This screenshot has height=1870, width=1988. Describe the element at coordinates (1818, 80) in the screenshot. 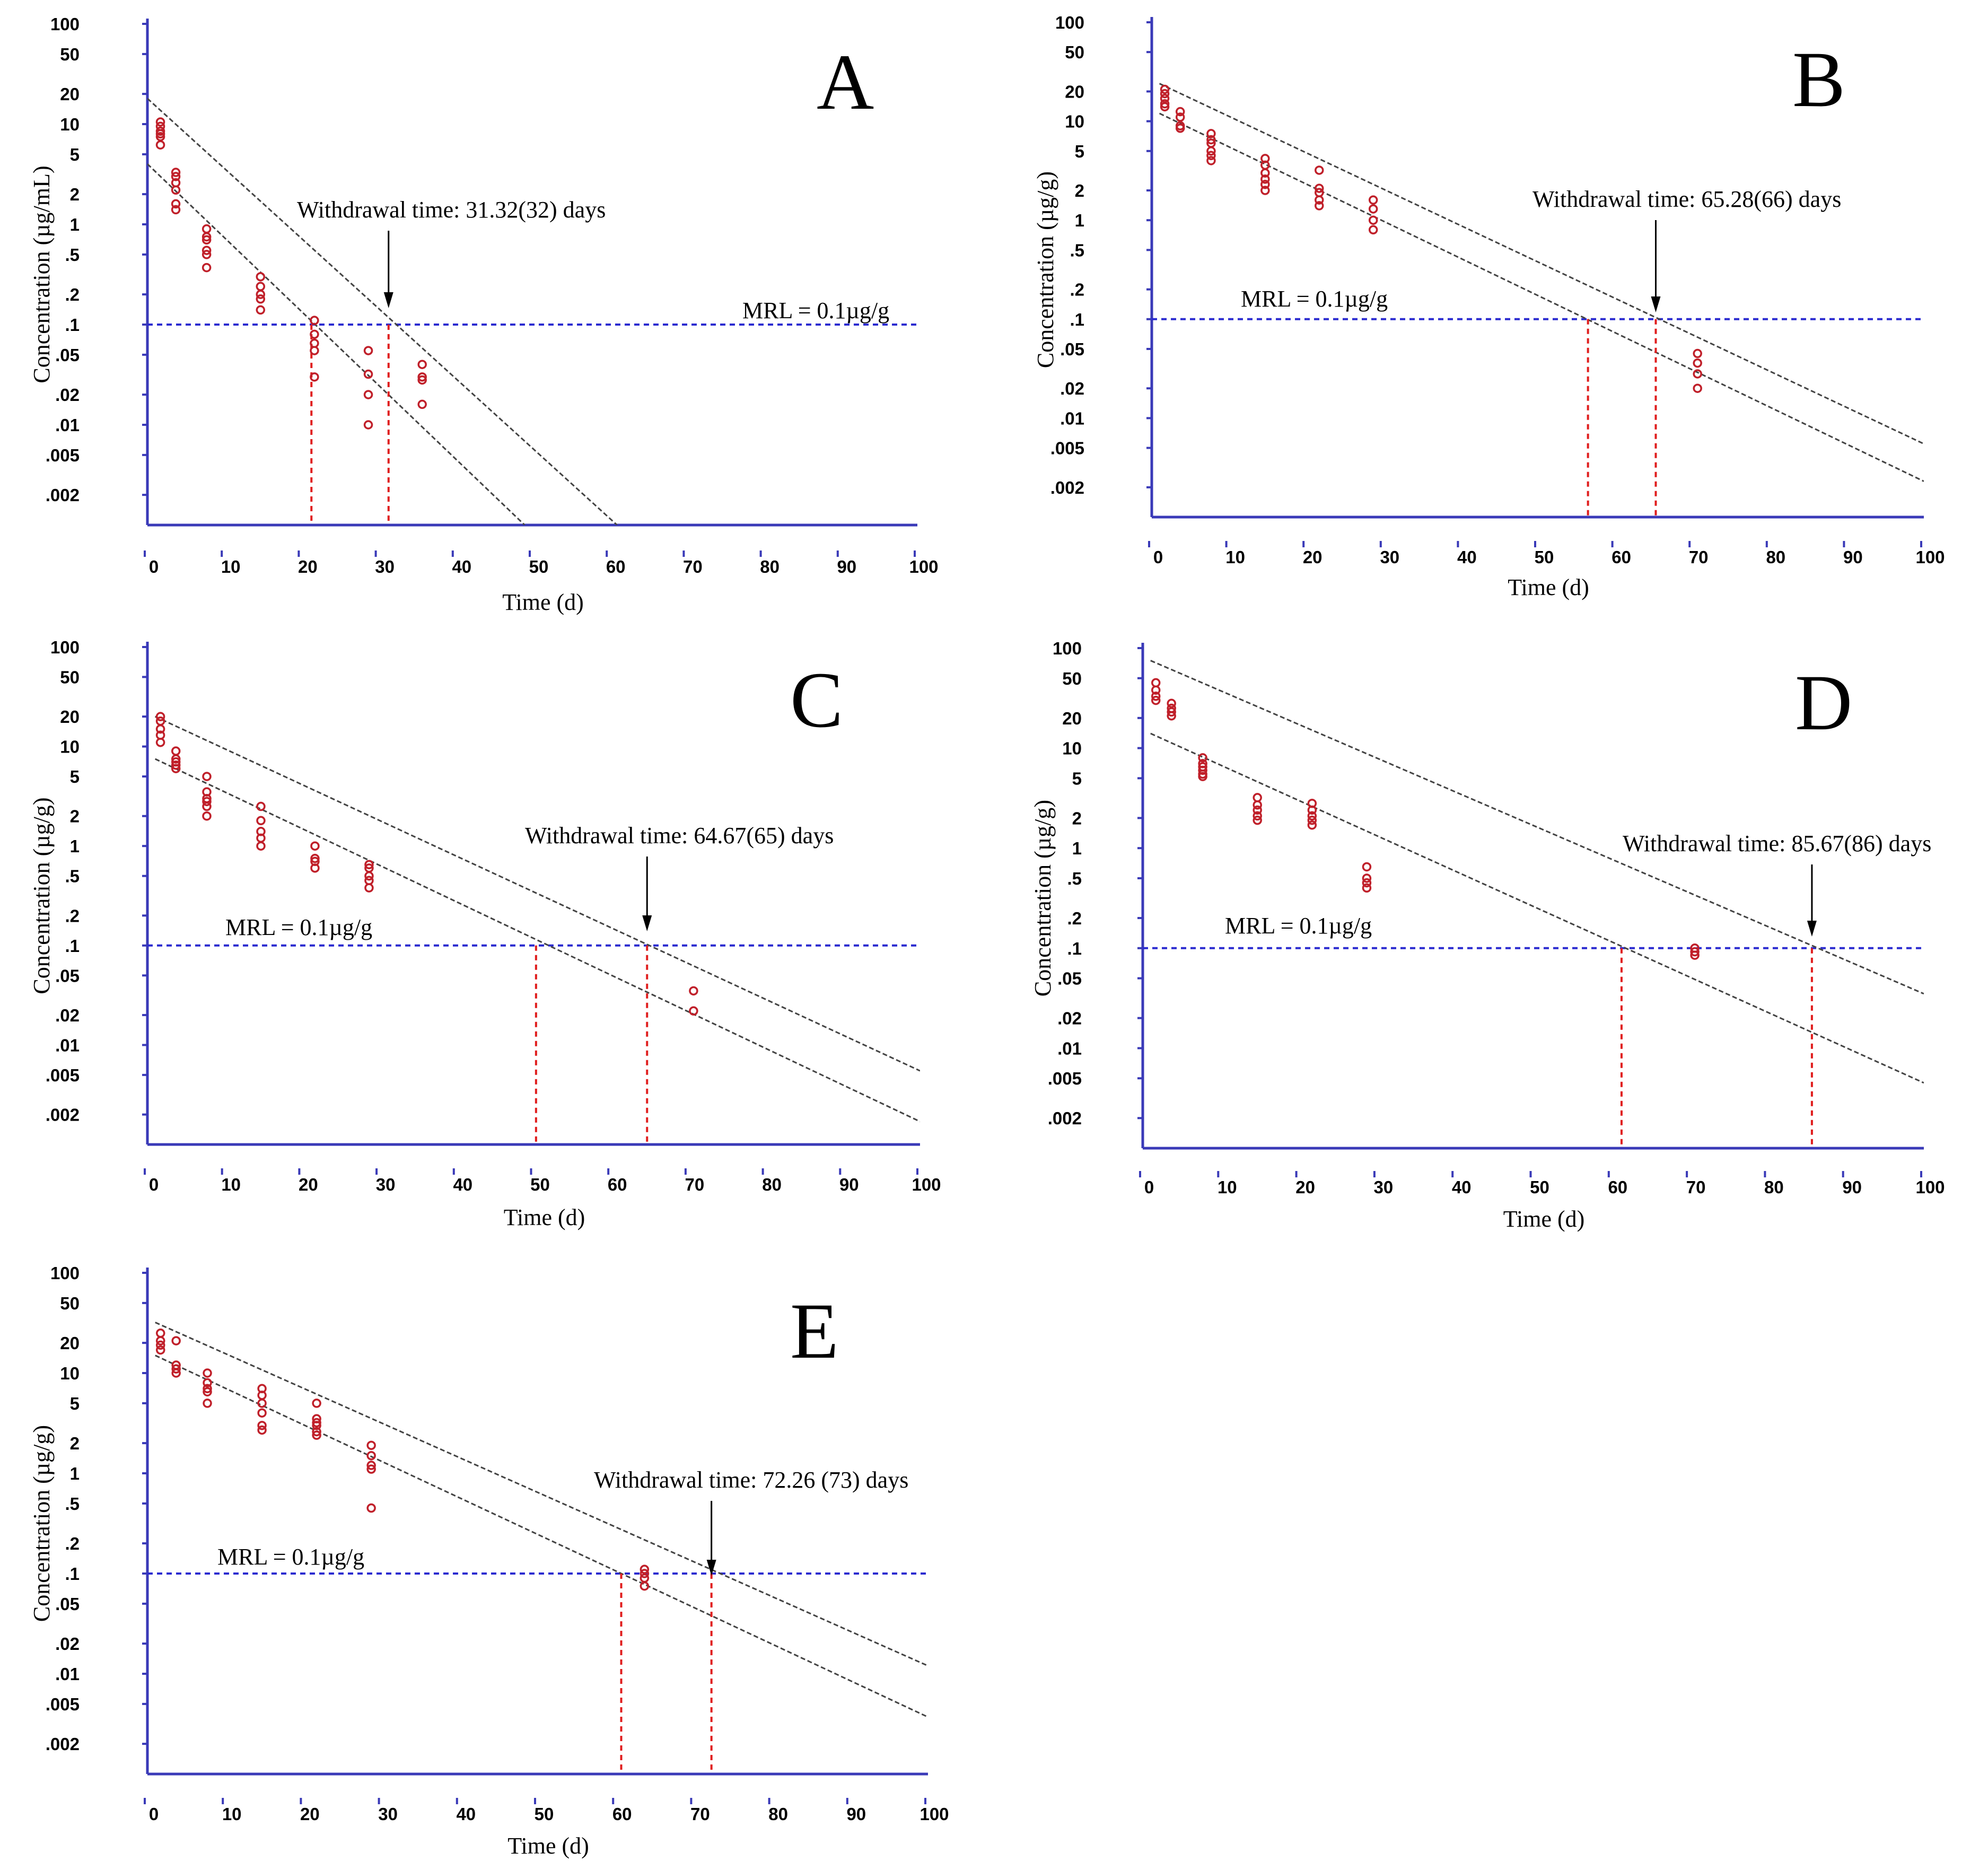

I see `panel-letter: B` at that location.